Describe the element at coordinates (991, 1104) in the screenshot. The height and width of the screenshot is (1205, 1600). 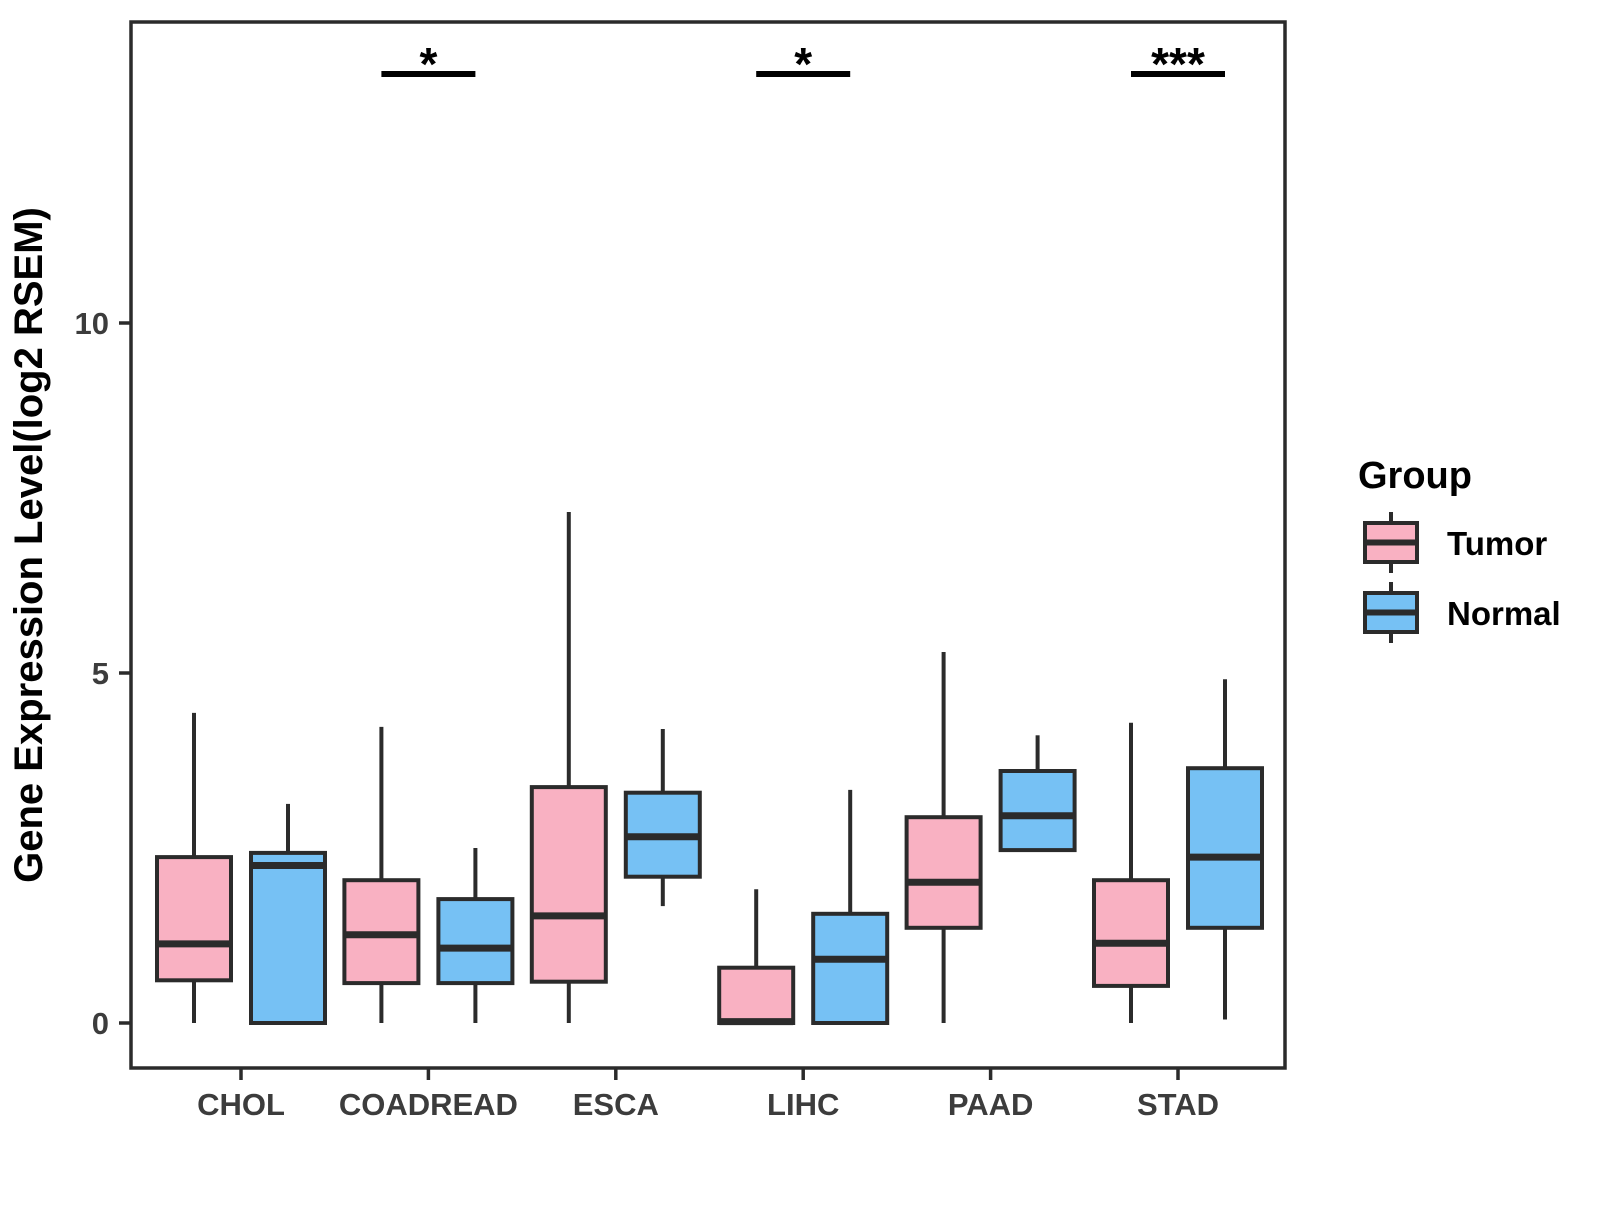
I see `x-tick-label-paad: PAAD` at that location.